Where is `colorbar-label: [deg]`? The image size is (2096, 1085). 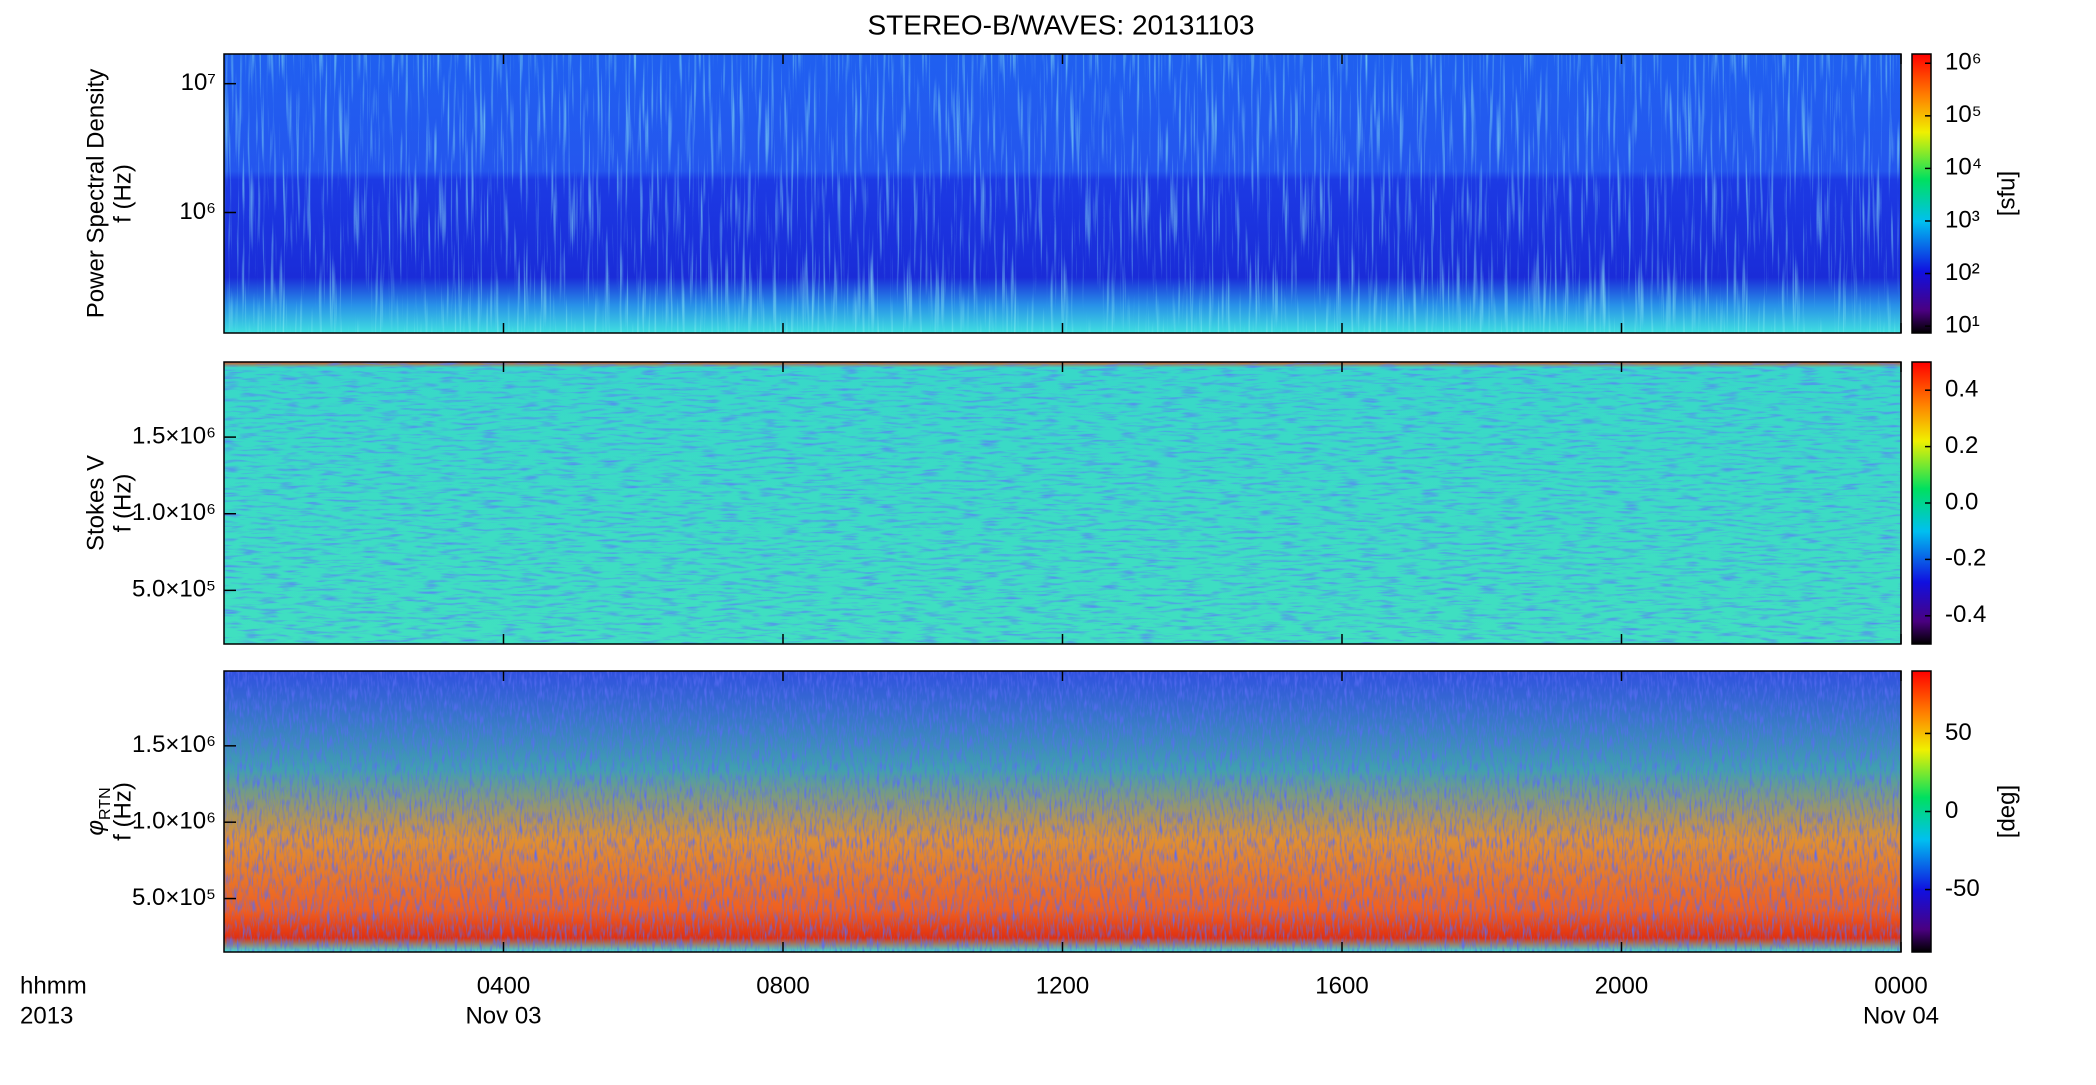 colorbar-label: [deg] is located at coordinates (2006, 811).